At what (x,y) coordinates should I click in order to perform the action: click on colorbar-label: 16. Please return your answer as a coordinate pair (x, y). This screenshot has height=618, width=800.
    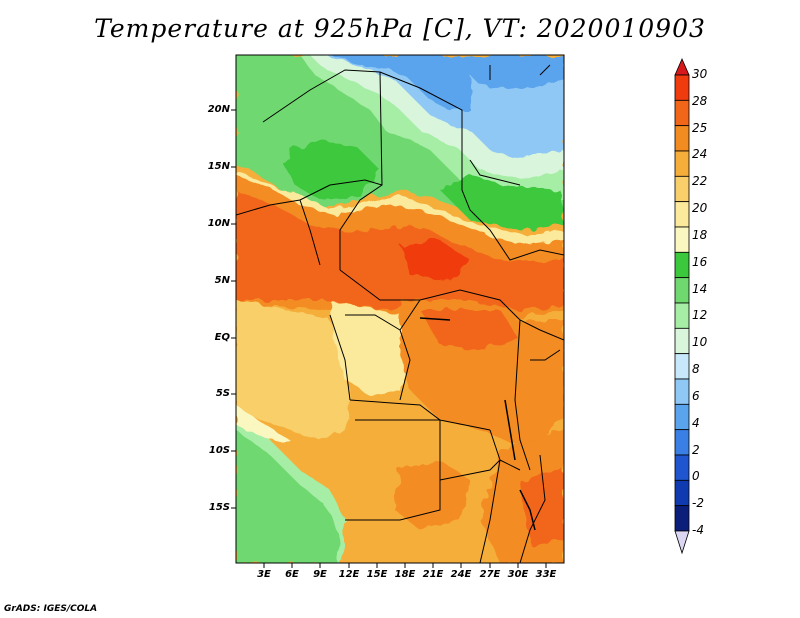
    Looking at the image, I should click on (700, 261).